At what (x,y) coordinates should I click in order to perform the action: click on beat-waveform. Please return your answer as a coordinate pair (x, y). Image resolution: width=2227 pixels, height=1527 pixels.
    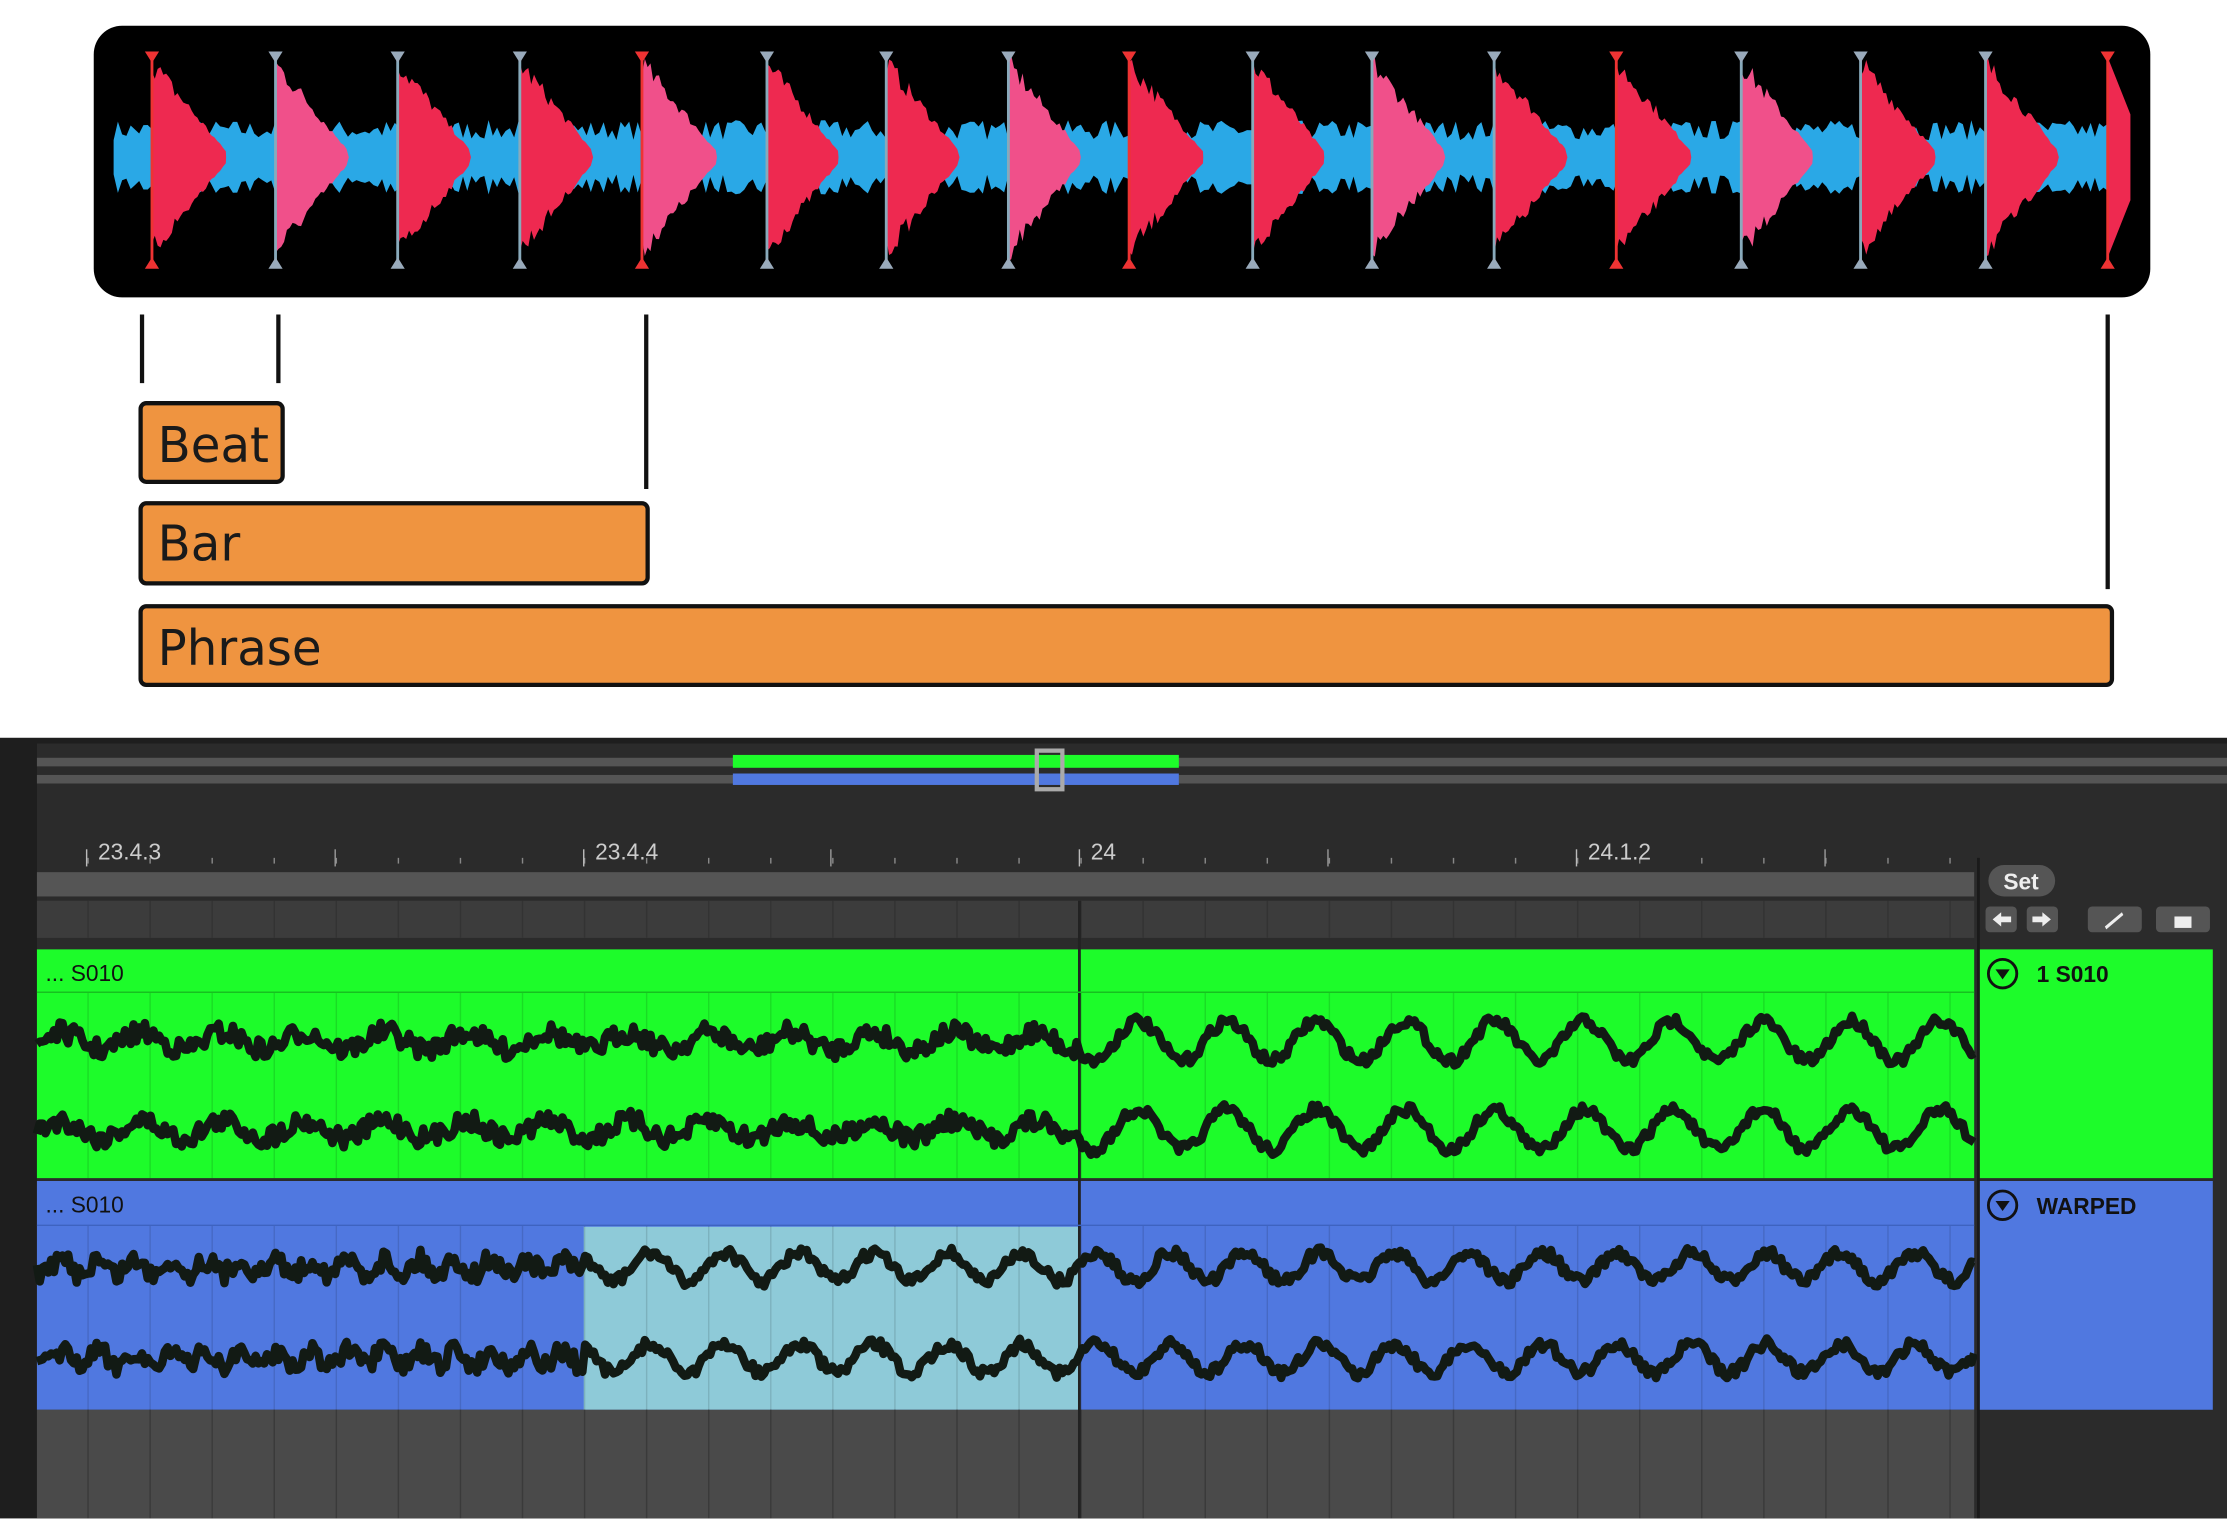
    Looking at the image, I should click on (1122, 160).